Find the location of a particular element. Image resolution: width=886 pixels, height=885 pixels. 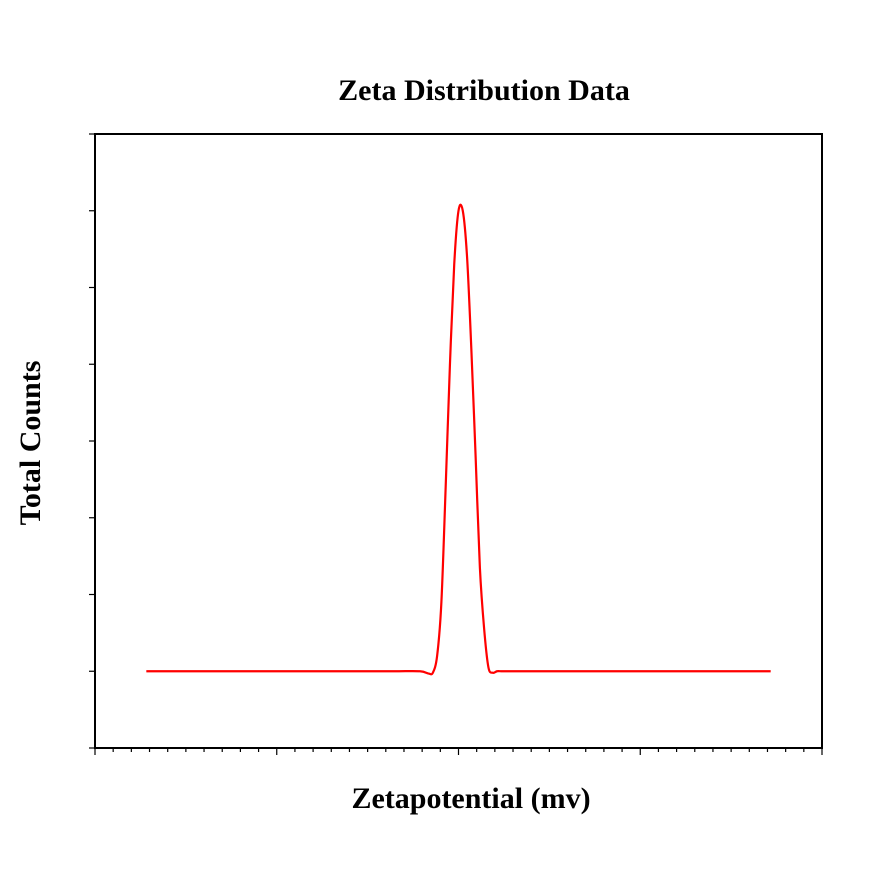

x-axis-label: Zetapotential (mv) is located at coordinates (470, 798).